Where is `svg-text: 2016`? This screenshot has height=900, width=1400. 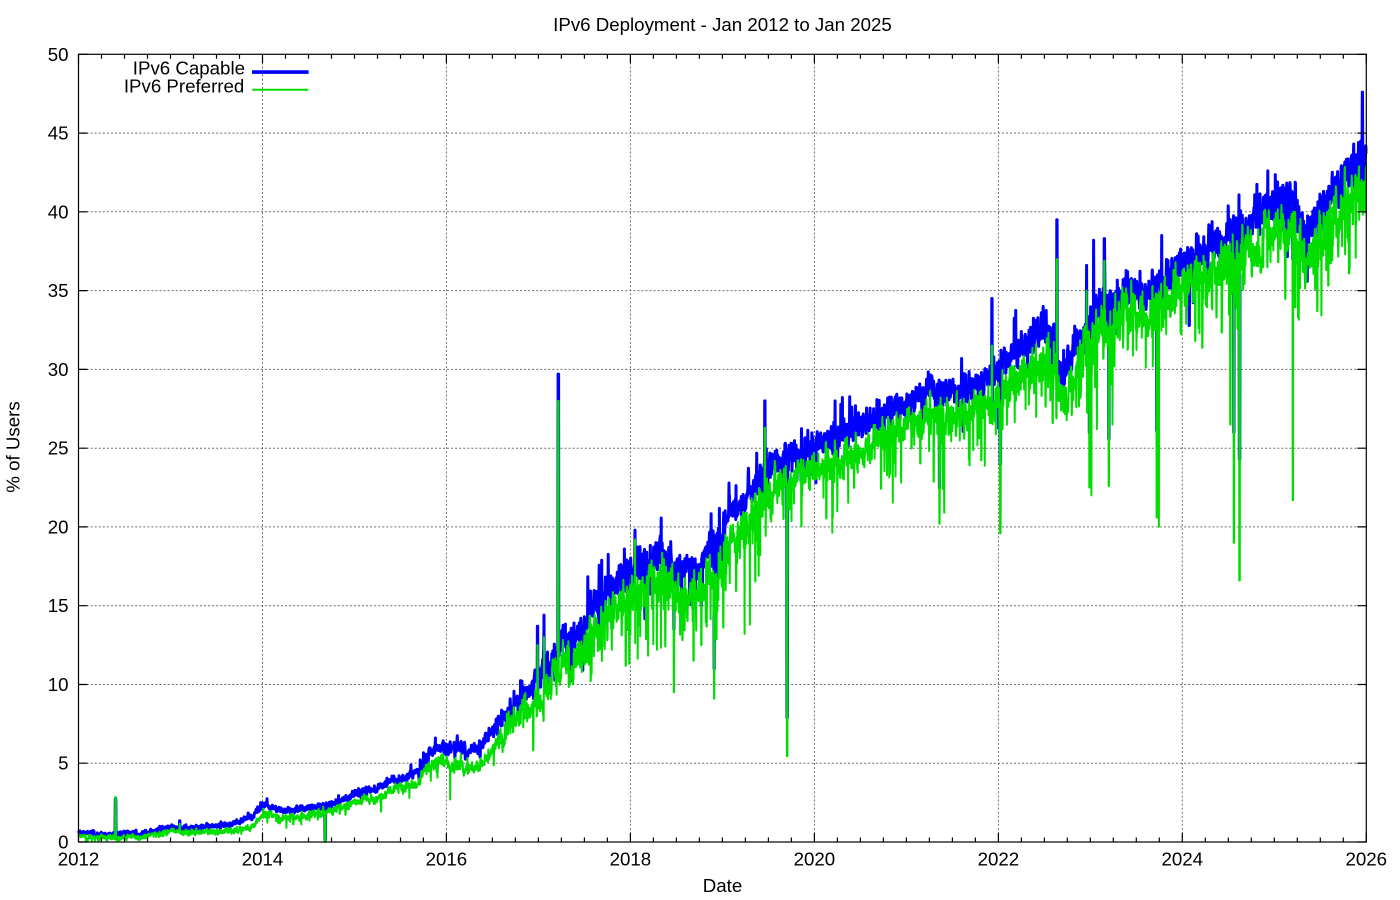 svg-text: 2016 is located at coordinates (447, 858).